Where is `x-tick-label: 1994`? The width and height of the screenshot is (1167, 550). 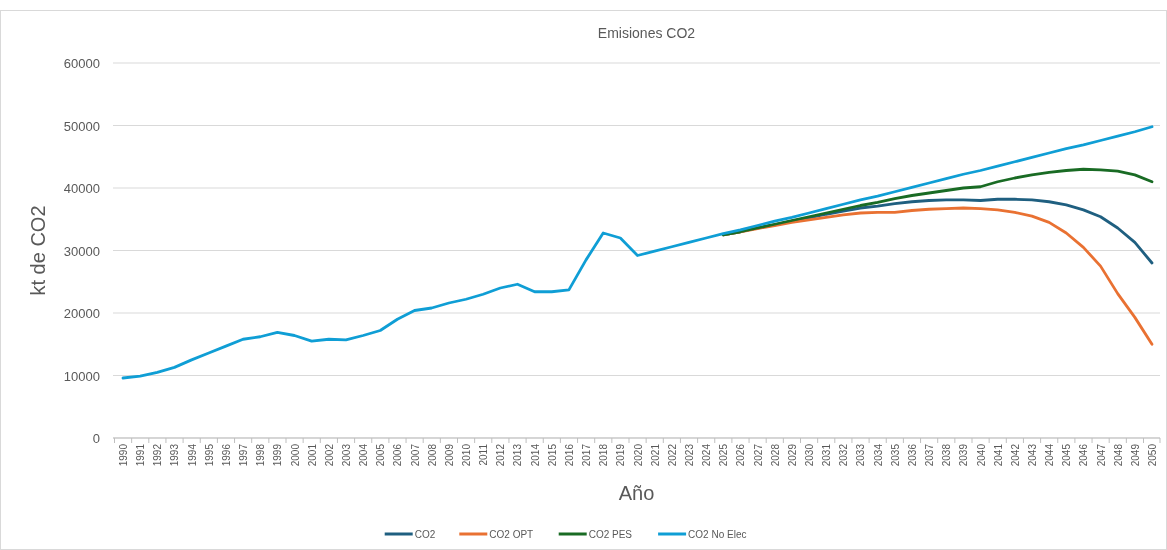 x-tick-label: 1994 is located at coordinates (192, 455).